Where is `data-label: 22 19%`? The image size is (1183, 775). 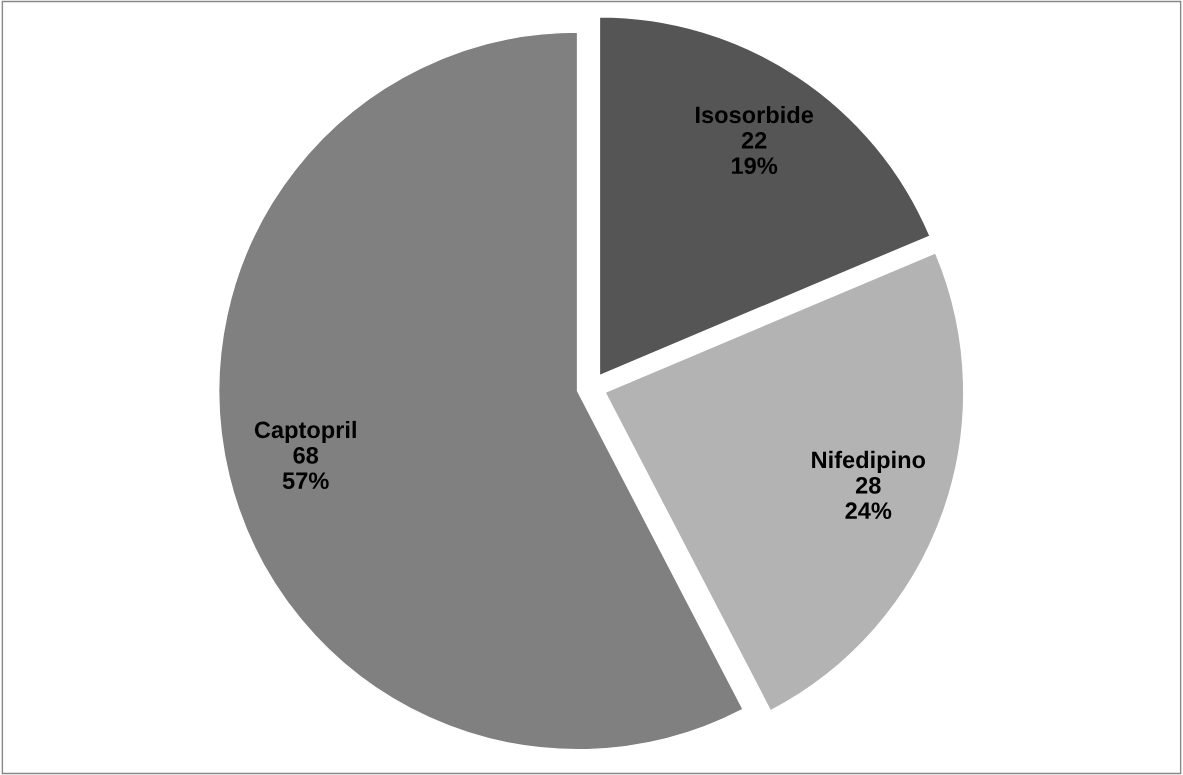
data-label: 22 19% is located at coordinates (755, 153).